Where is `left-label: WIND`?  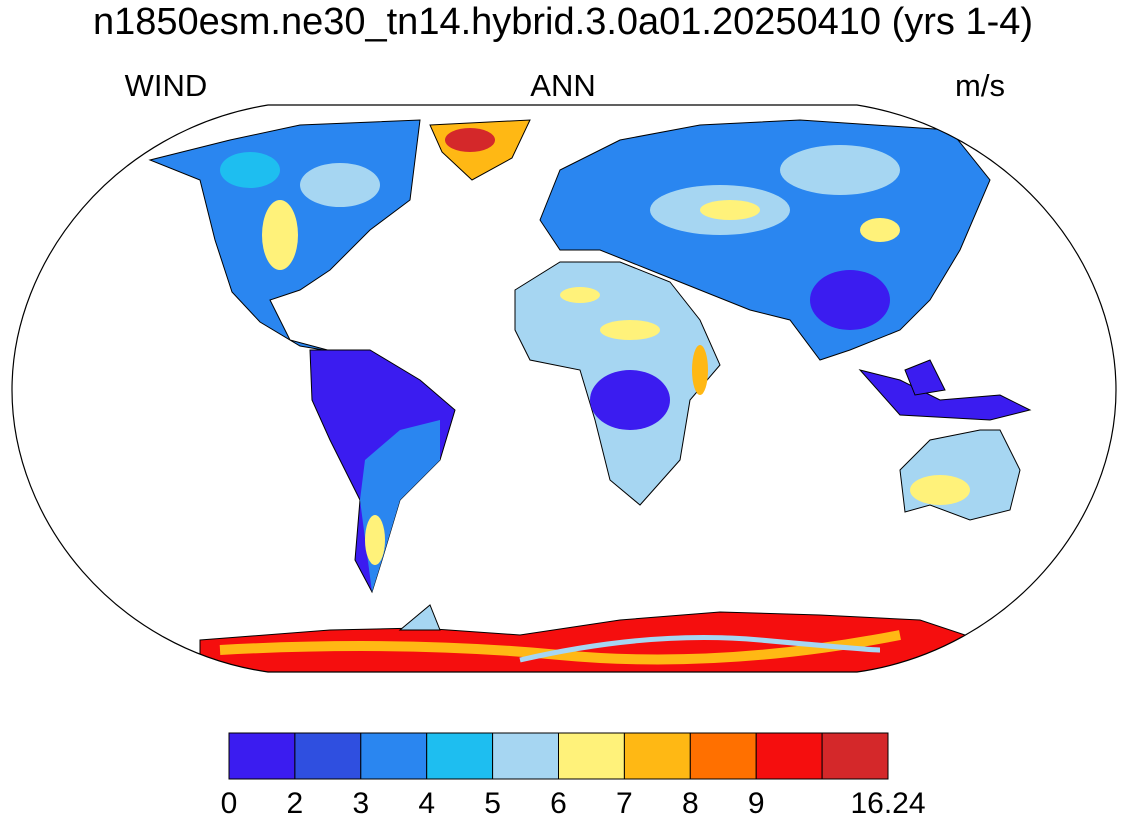
left-label: WIND is located at coordinates (166, 85).